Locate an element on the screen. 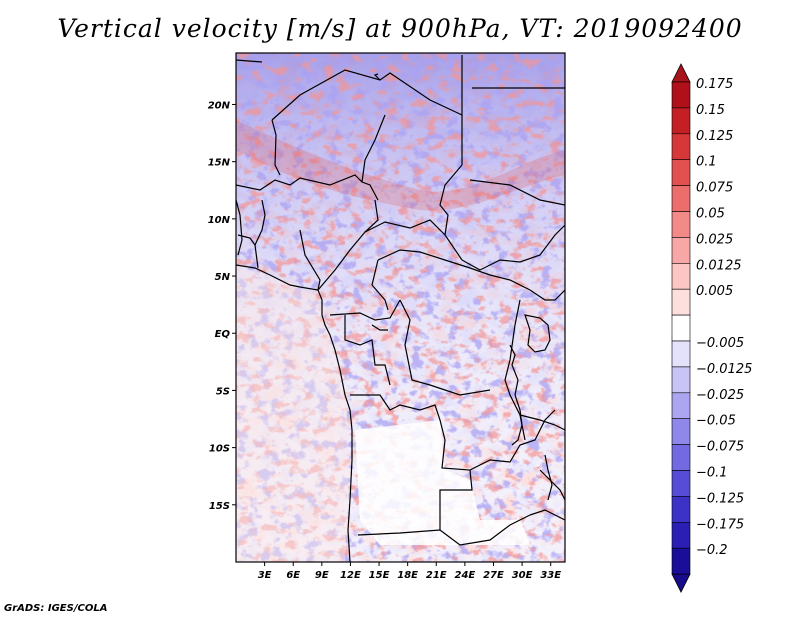 The image size is (800, 618). colorbar-label: 0.175 is located at coordinates (714, 84).